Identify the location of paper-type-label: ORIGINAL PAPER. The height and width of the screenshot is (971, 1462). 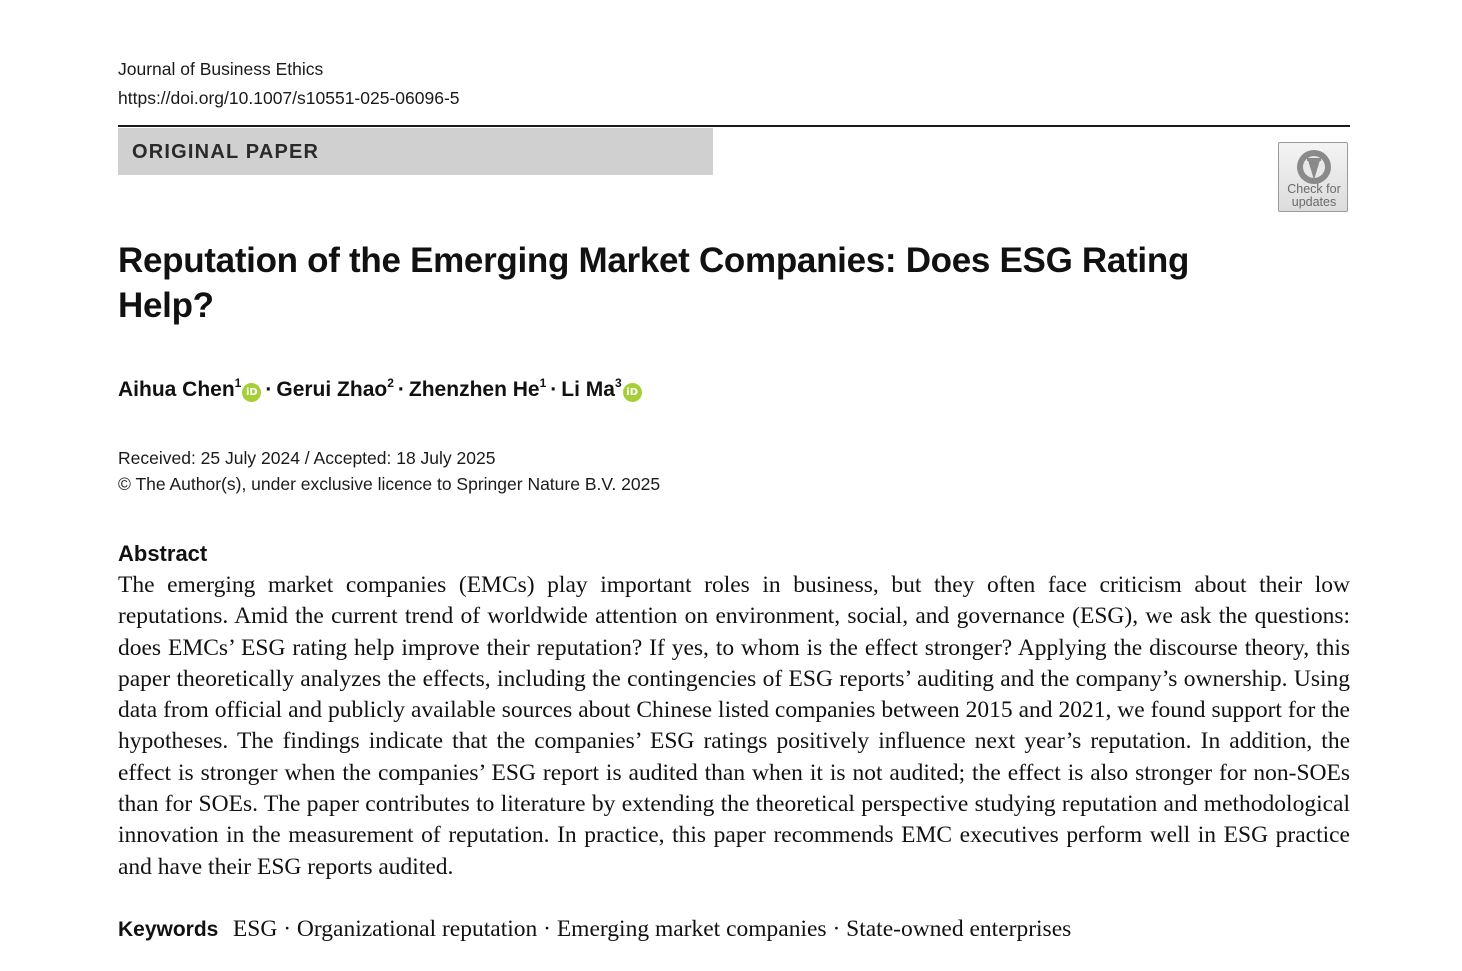
(226, 152).